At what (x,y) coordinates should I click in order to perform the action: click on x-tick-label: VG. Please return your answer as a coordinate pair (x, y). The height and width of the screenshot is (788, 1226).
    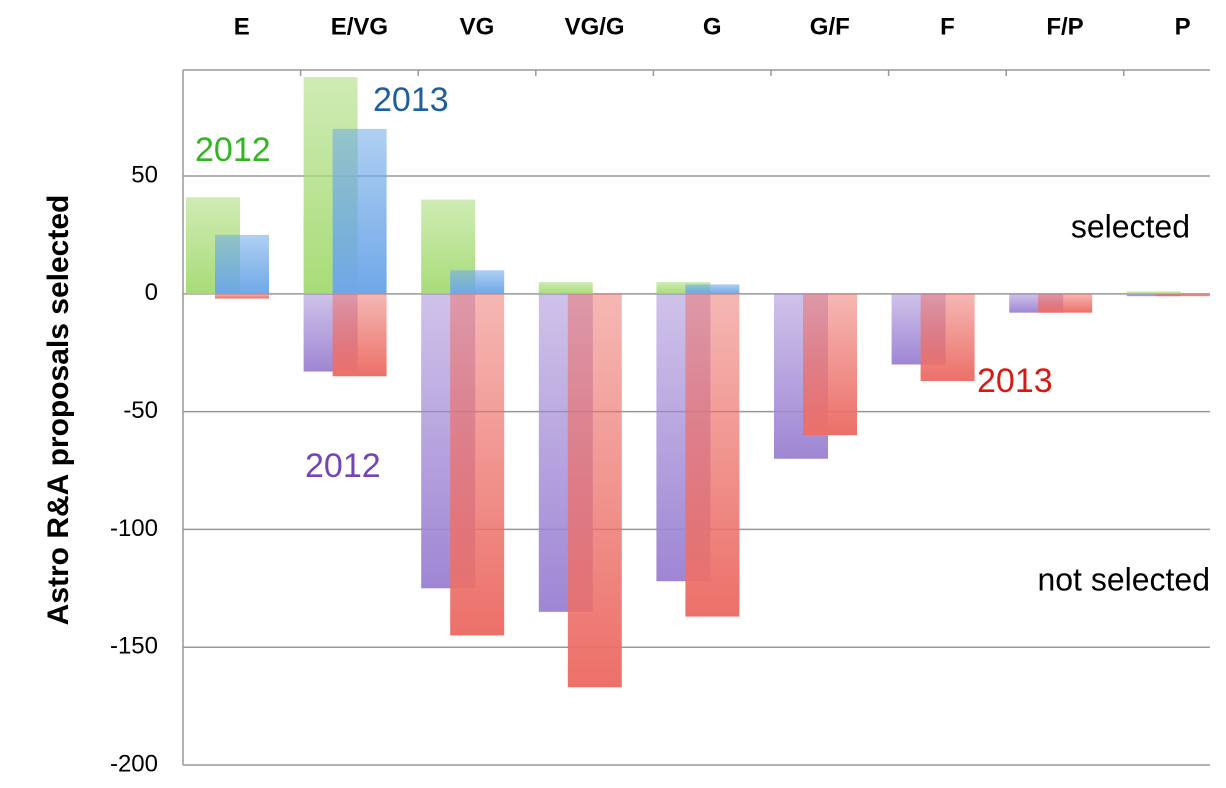
    Looking at the image, I should click on (477, 26).